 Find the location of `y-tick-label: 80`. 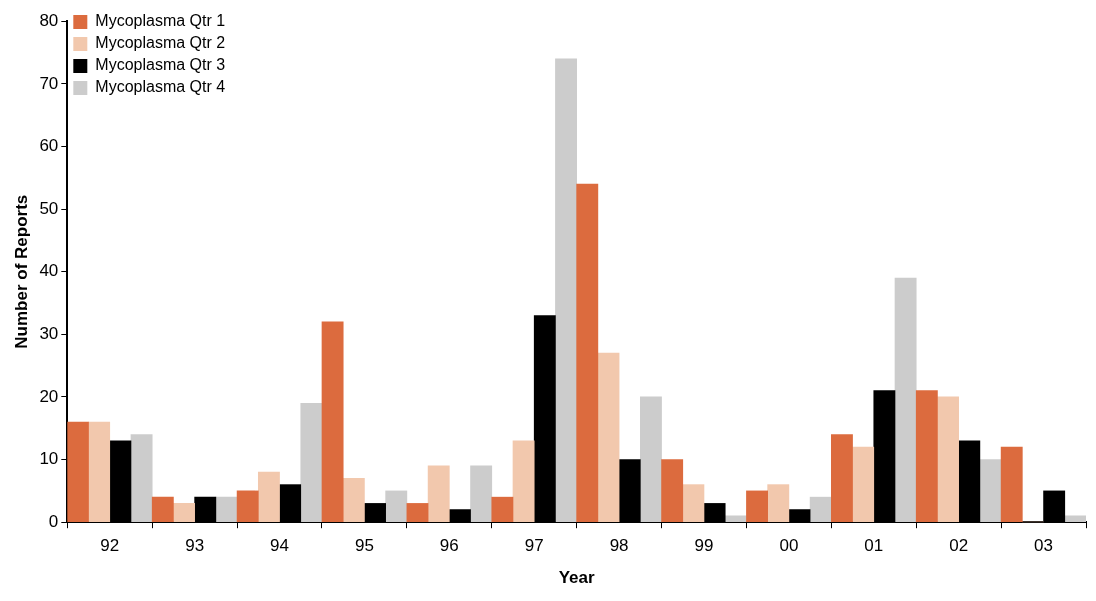

y-tick-label: 80 is located at coordinates (49, 20).